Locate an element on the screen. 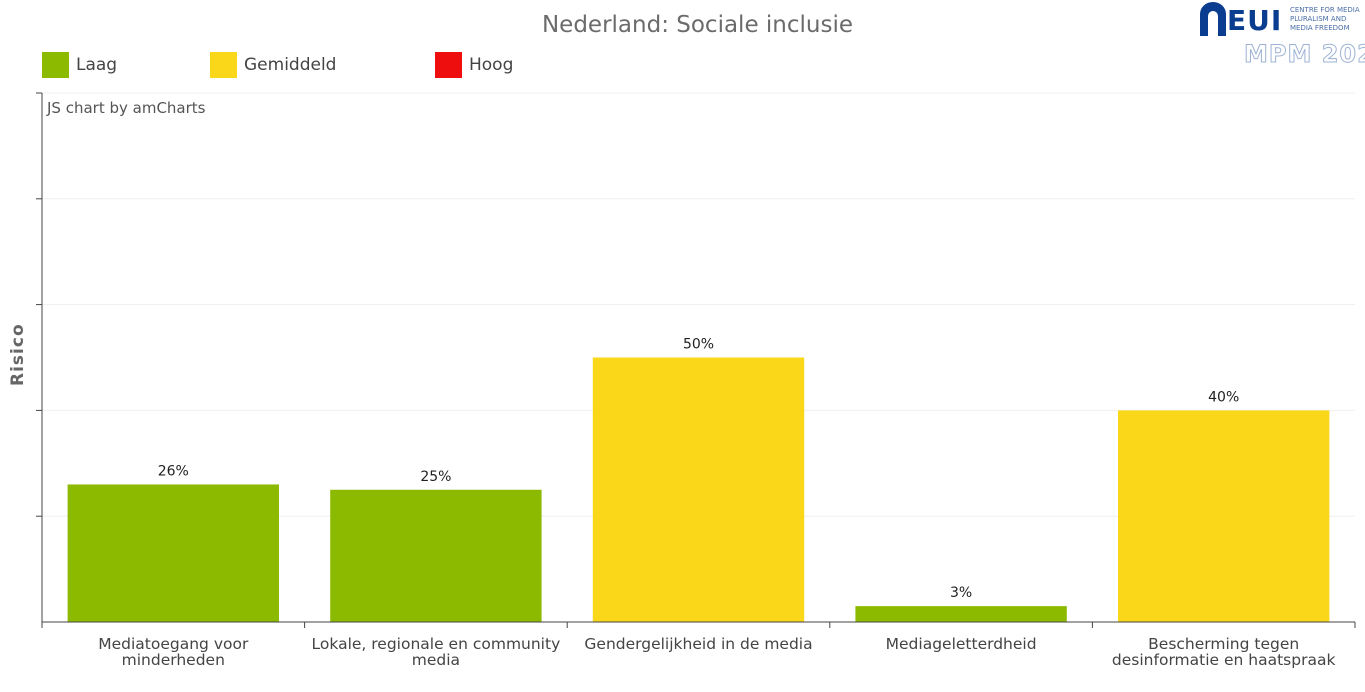 The width and height of the screenshot is (1365, 692). legend-label-hoog: Hoog is located at coordinates (491, 65).